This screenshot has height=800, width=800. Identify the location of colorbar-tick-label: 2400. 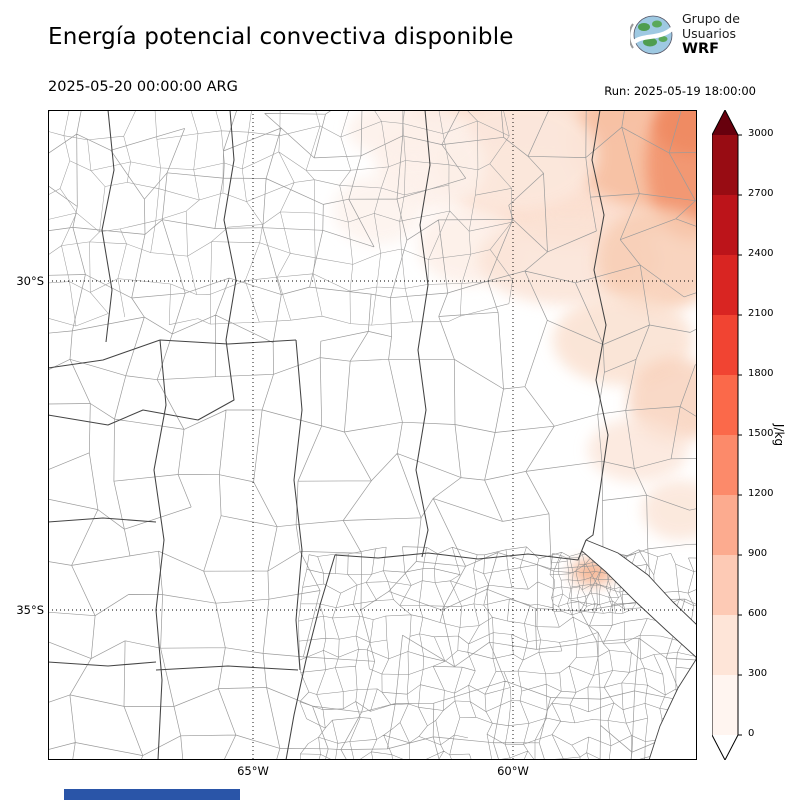
(761, 253).